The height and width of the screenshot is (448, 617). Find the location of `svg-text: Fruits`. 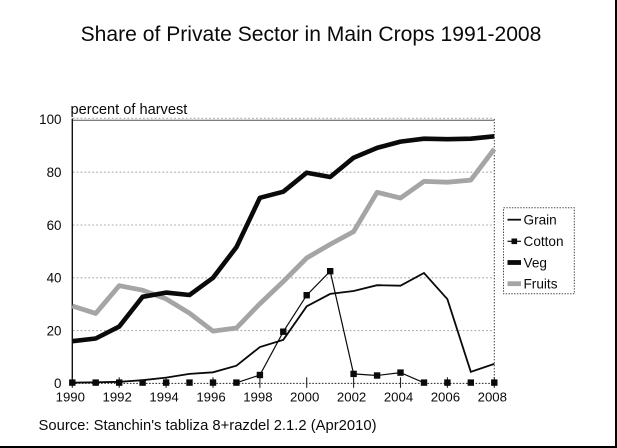

svg-text: Fruits is located at coordinates (541, 284).